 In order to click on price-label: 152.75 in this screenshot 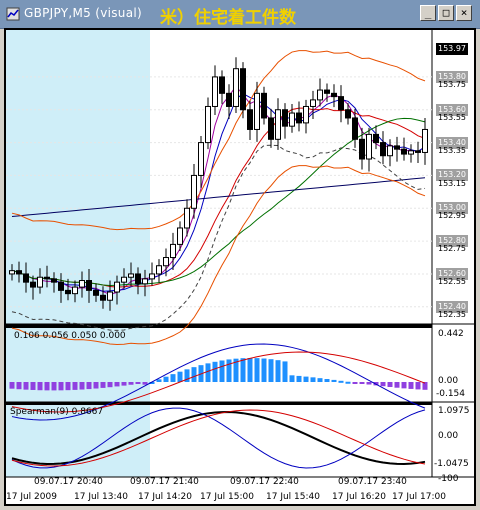, I will do `click(452, 249)`.